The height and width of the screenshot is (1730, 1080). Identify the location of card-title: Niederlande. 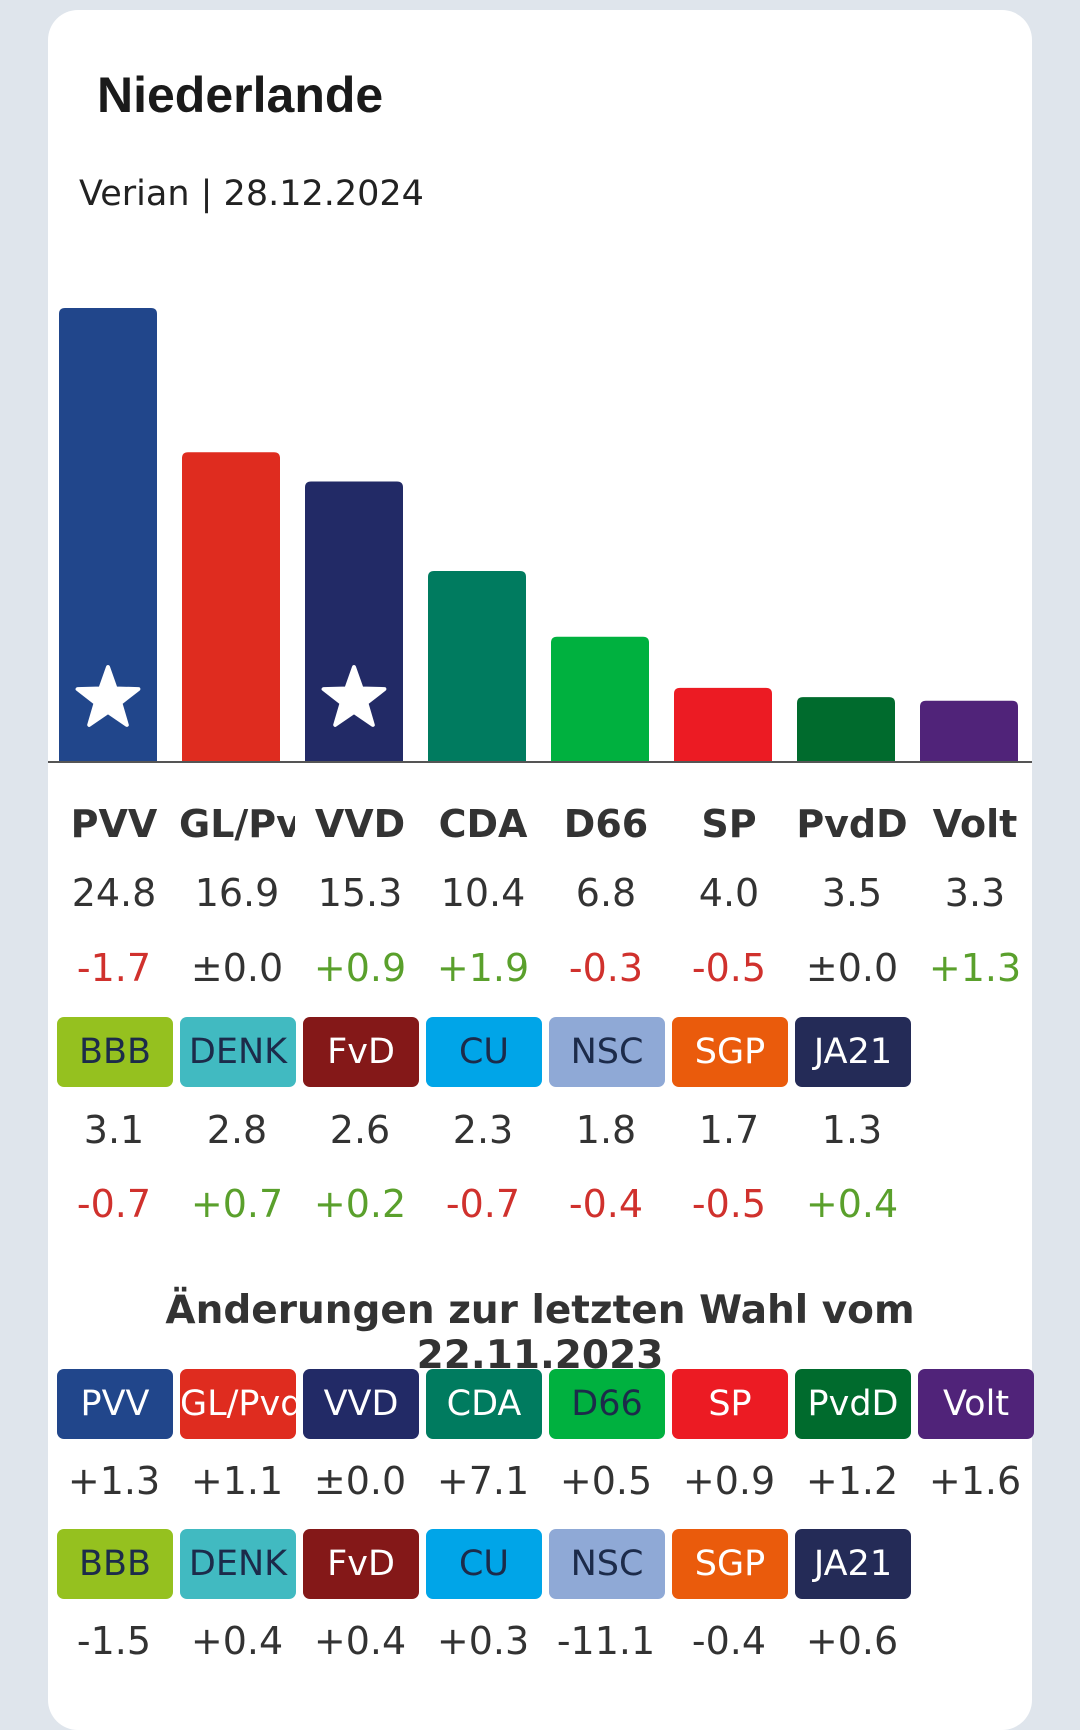
(240, 95).